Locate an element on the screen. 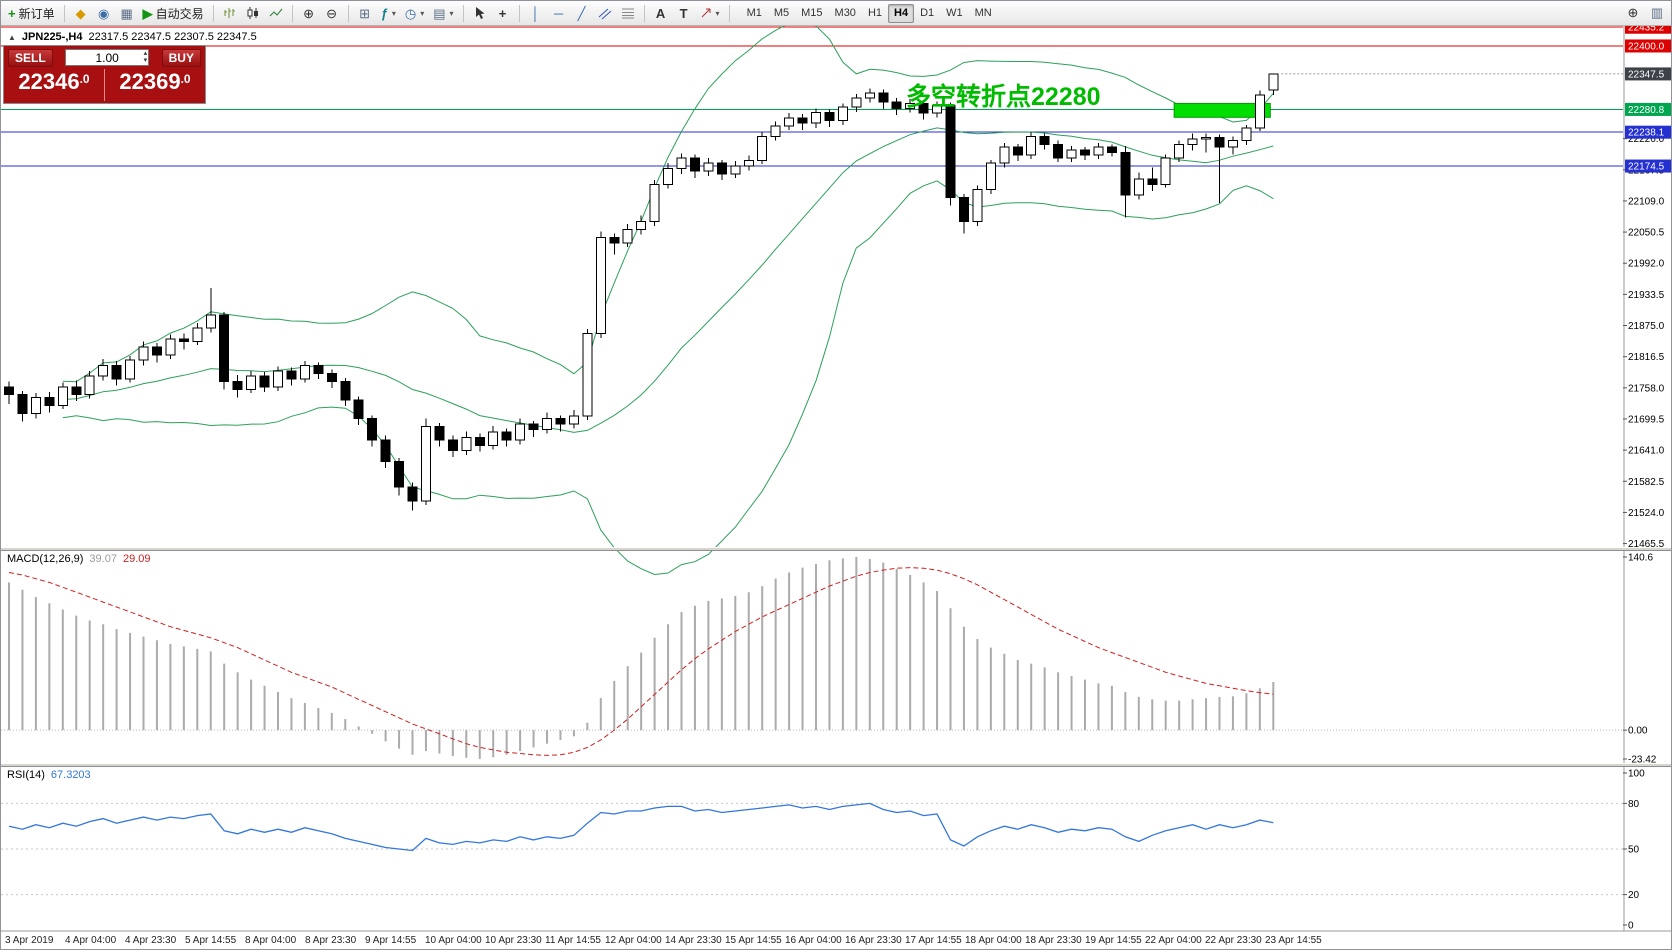 The image size is (1672, 950). buy-price: 22369 .0 is located at coordinates (154, 85).